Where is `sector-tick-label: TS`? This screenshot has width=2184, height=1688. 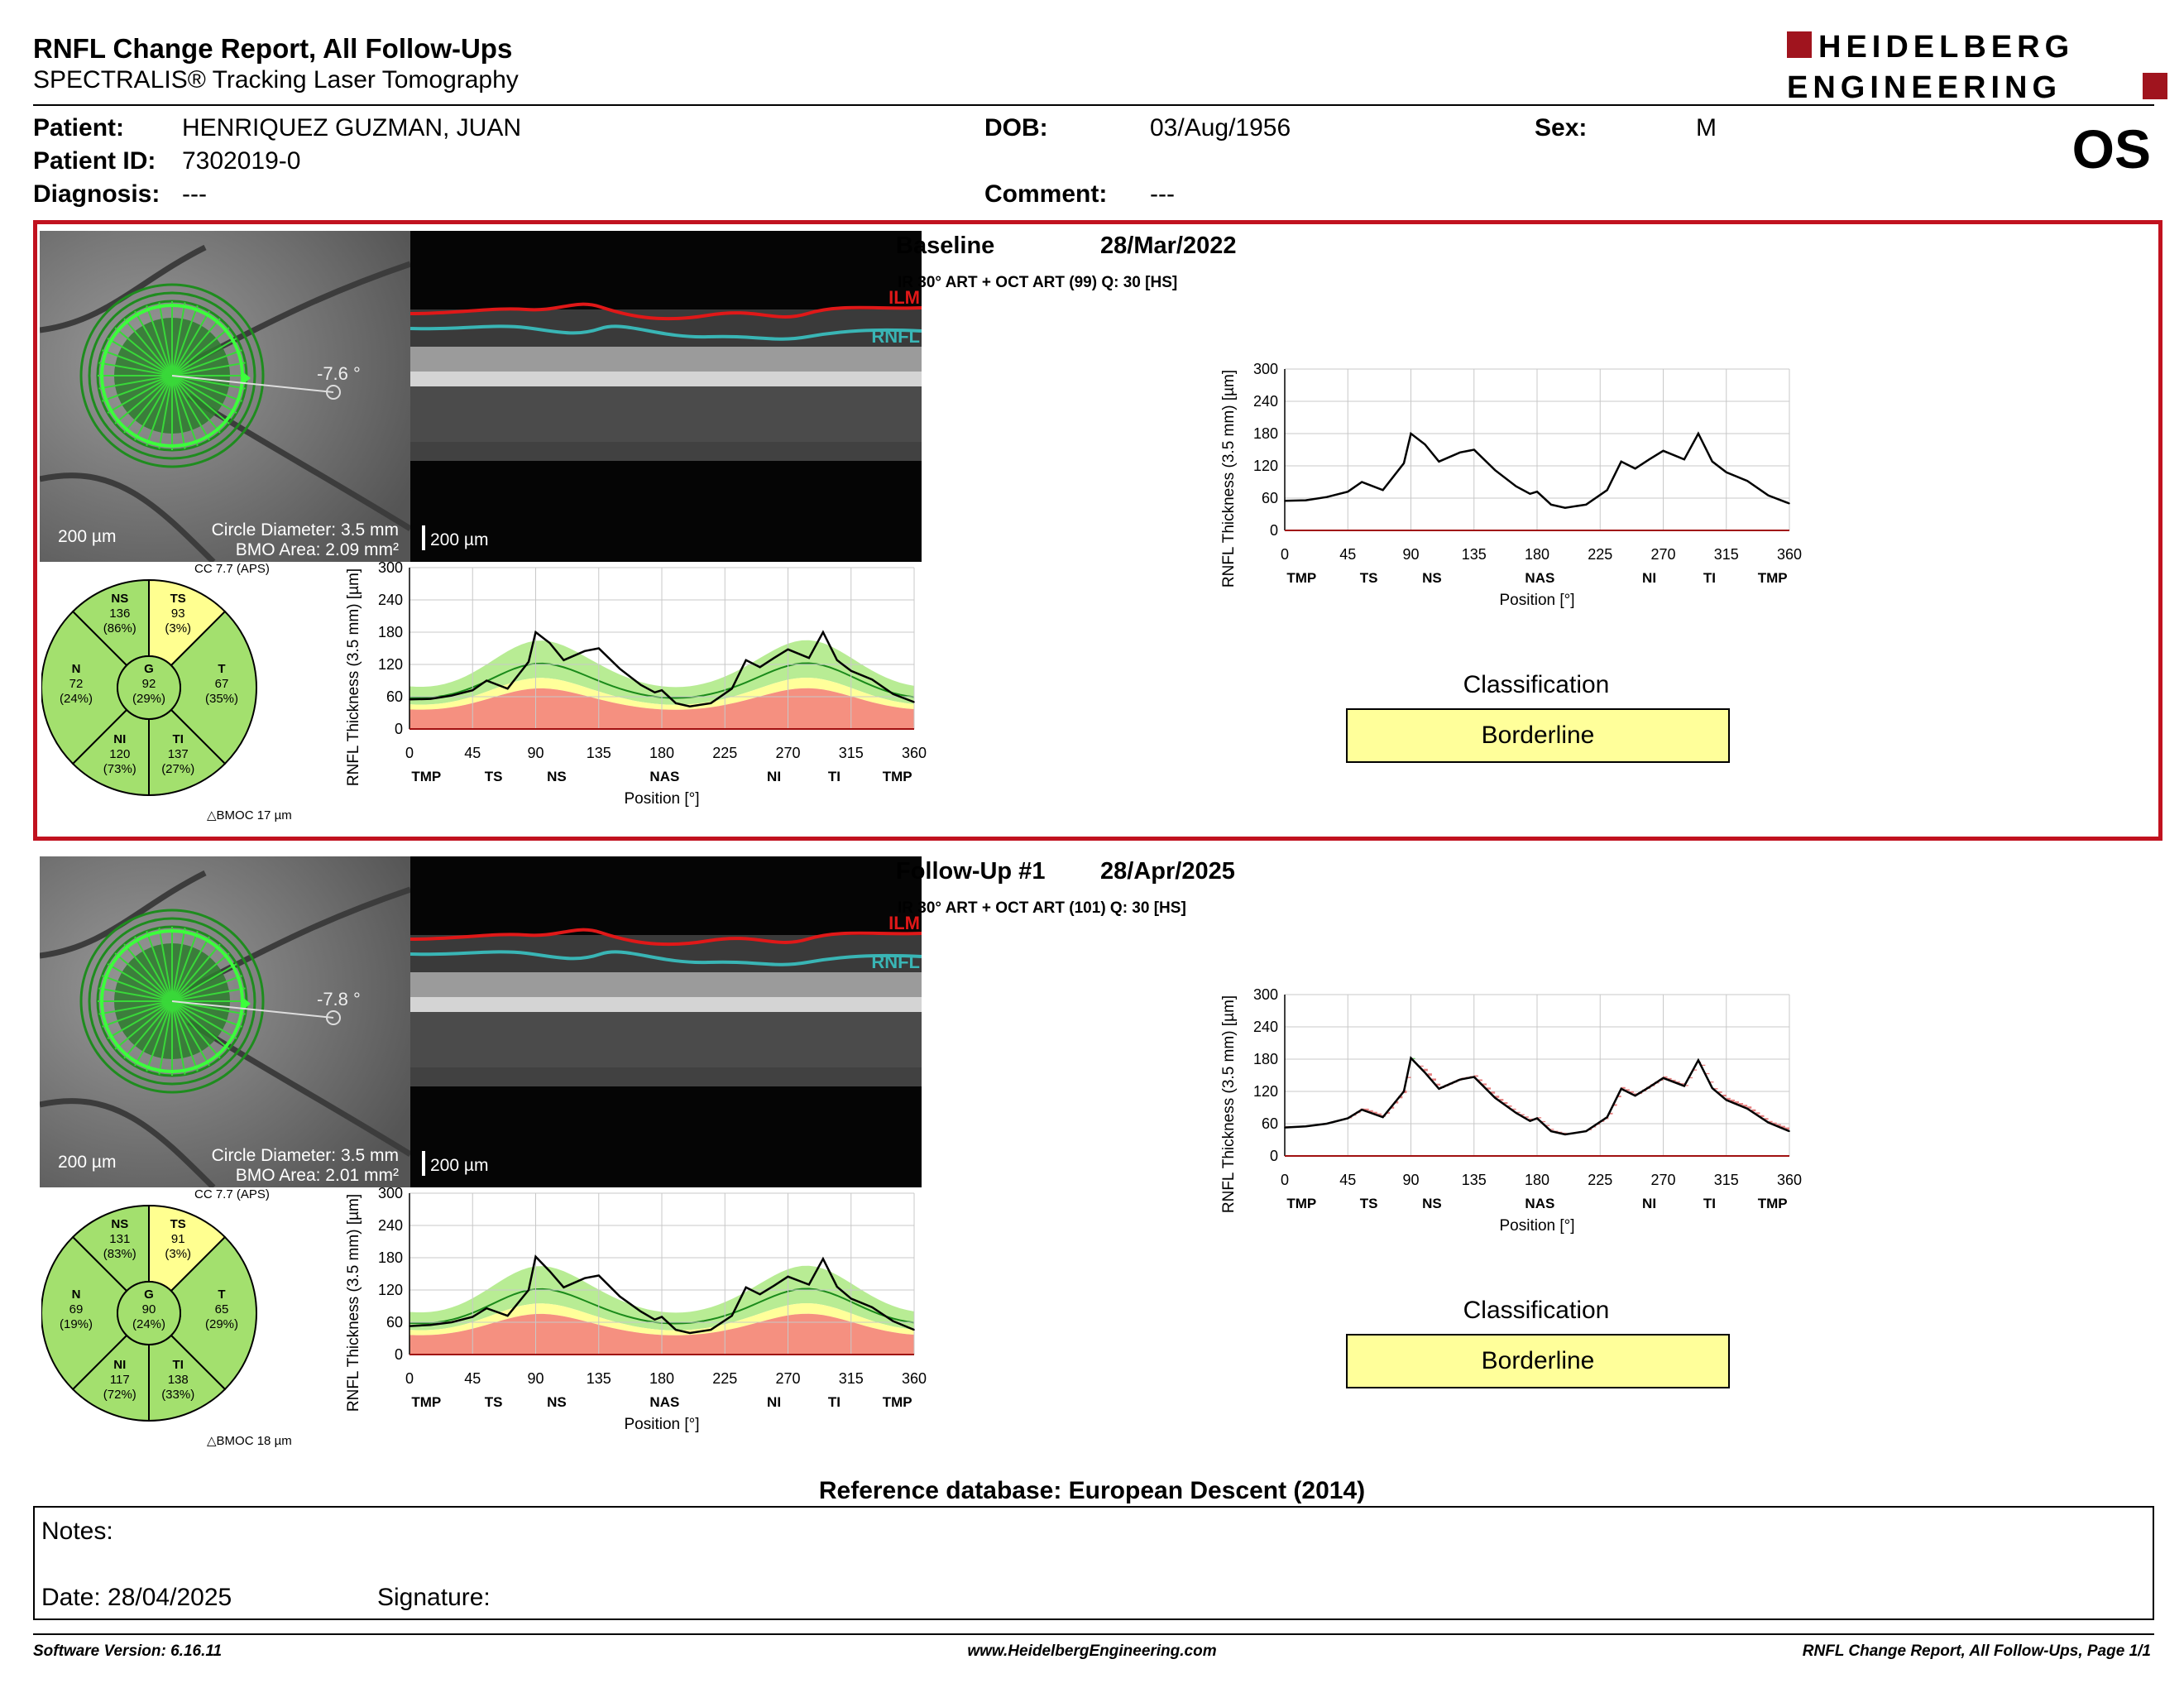 sector-tick-label: TS is located at coordinates (494, 1402).